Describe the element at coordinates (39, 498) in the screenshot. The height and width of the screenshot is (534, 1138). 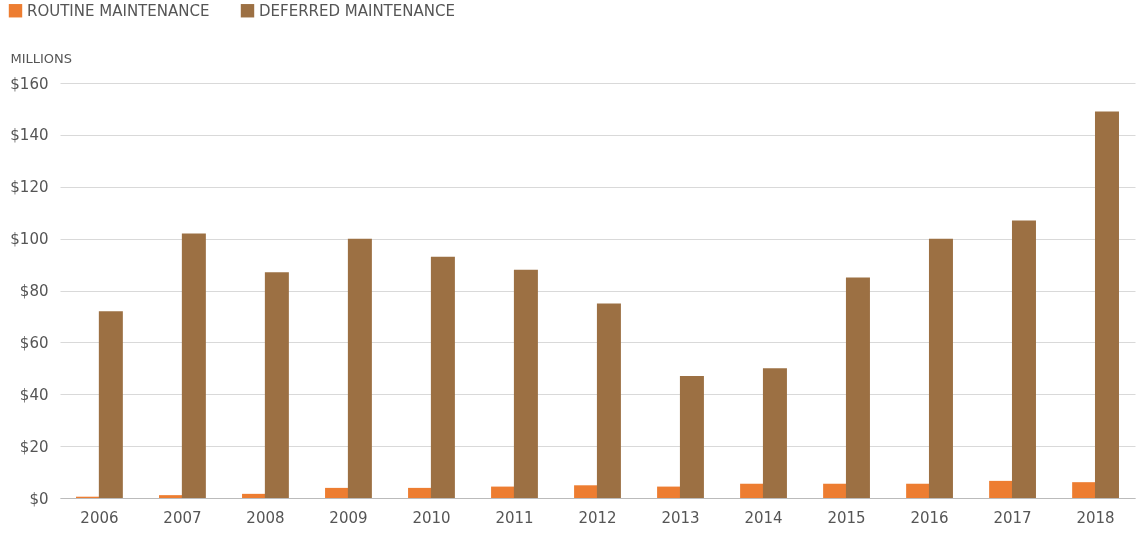
I see `y-tick-label: $0` at that location.